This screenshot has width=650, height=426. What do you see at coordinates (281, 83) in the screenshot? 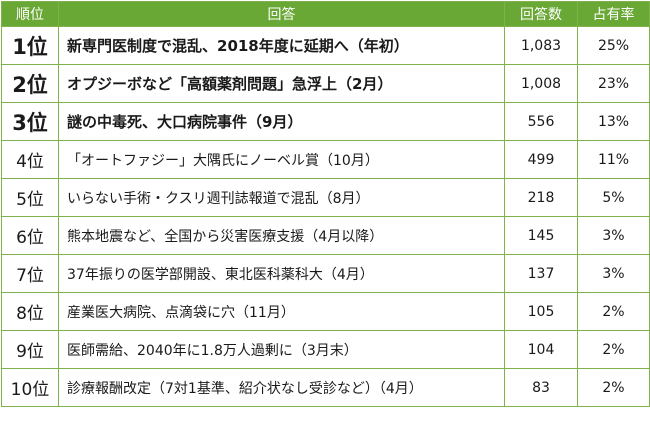
I see `answer-cell: オプジーボなど「高額薬剤問題」急浮上（2月）` at bounding box center [281, 83].